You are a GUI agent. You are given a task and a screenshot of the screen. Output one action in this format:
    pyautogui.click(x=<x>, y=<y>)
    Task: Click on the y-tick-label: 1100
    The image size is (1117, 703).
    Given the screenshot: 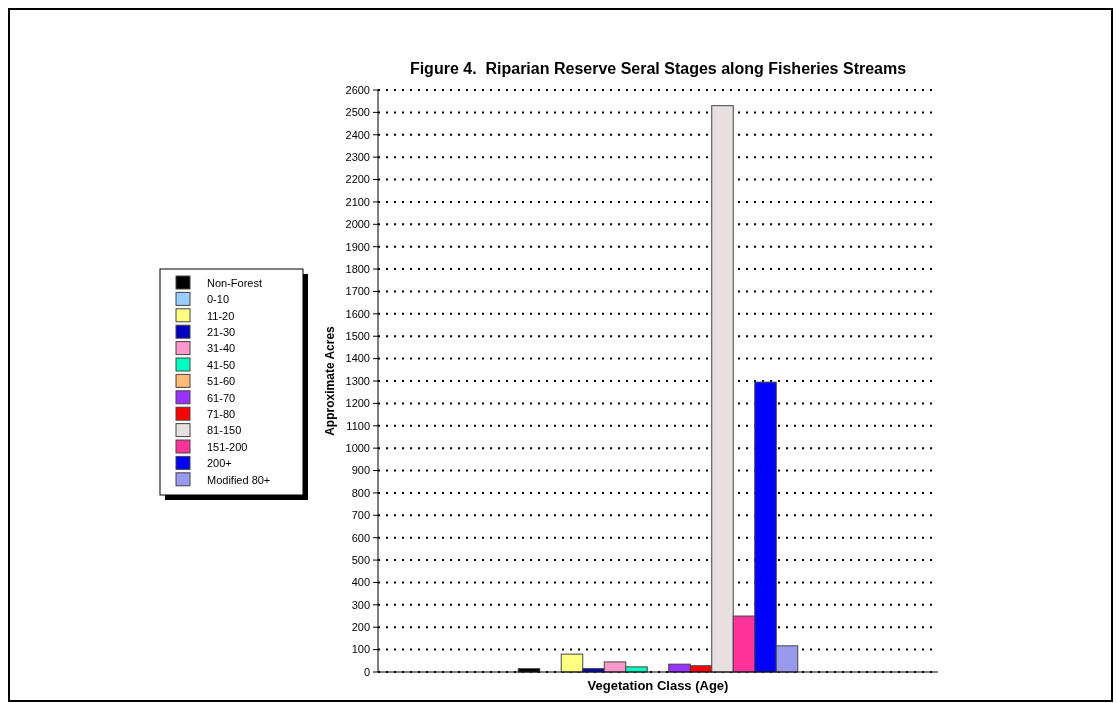 What is the action you would take?
    pyautogui.click(x=358, y=425)
    